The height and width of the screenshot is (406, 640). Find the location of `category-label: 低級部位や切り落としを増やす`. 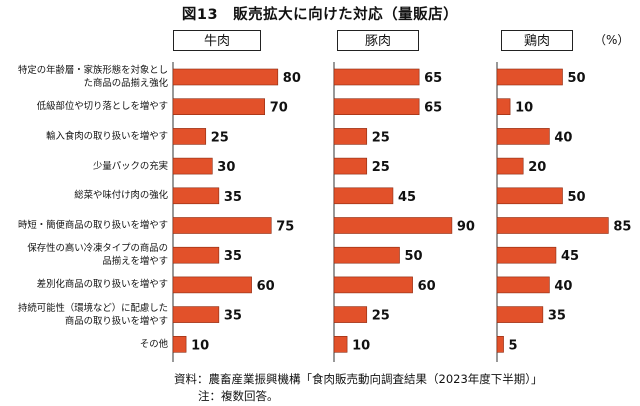

category-label: 低級部位や切り落としを増やす is located at coordinates (102, 106).